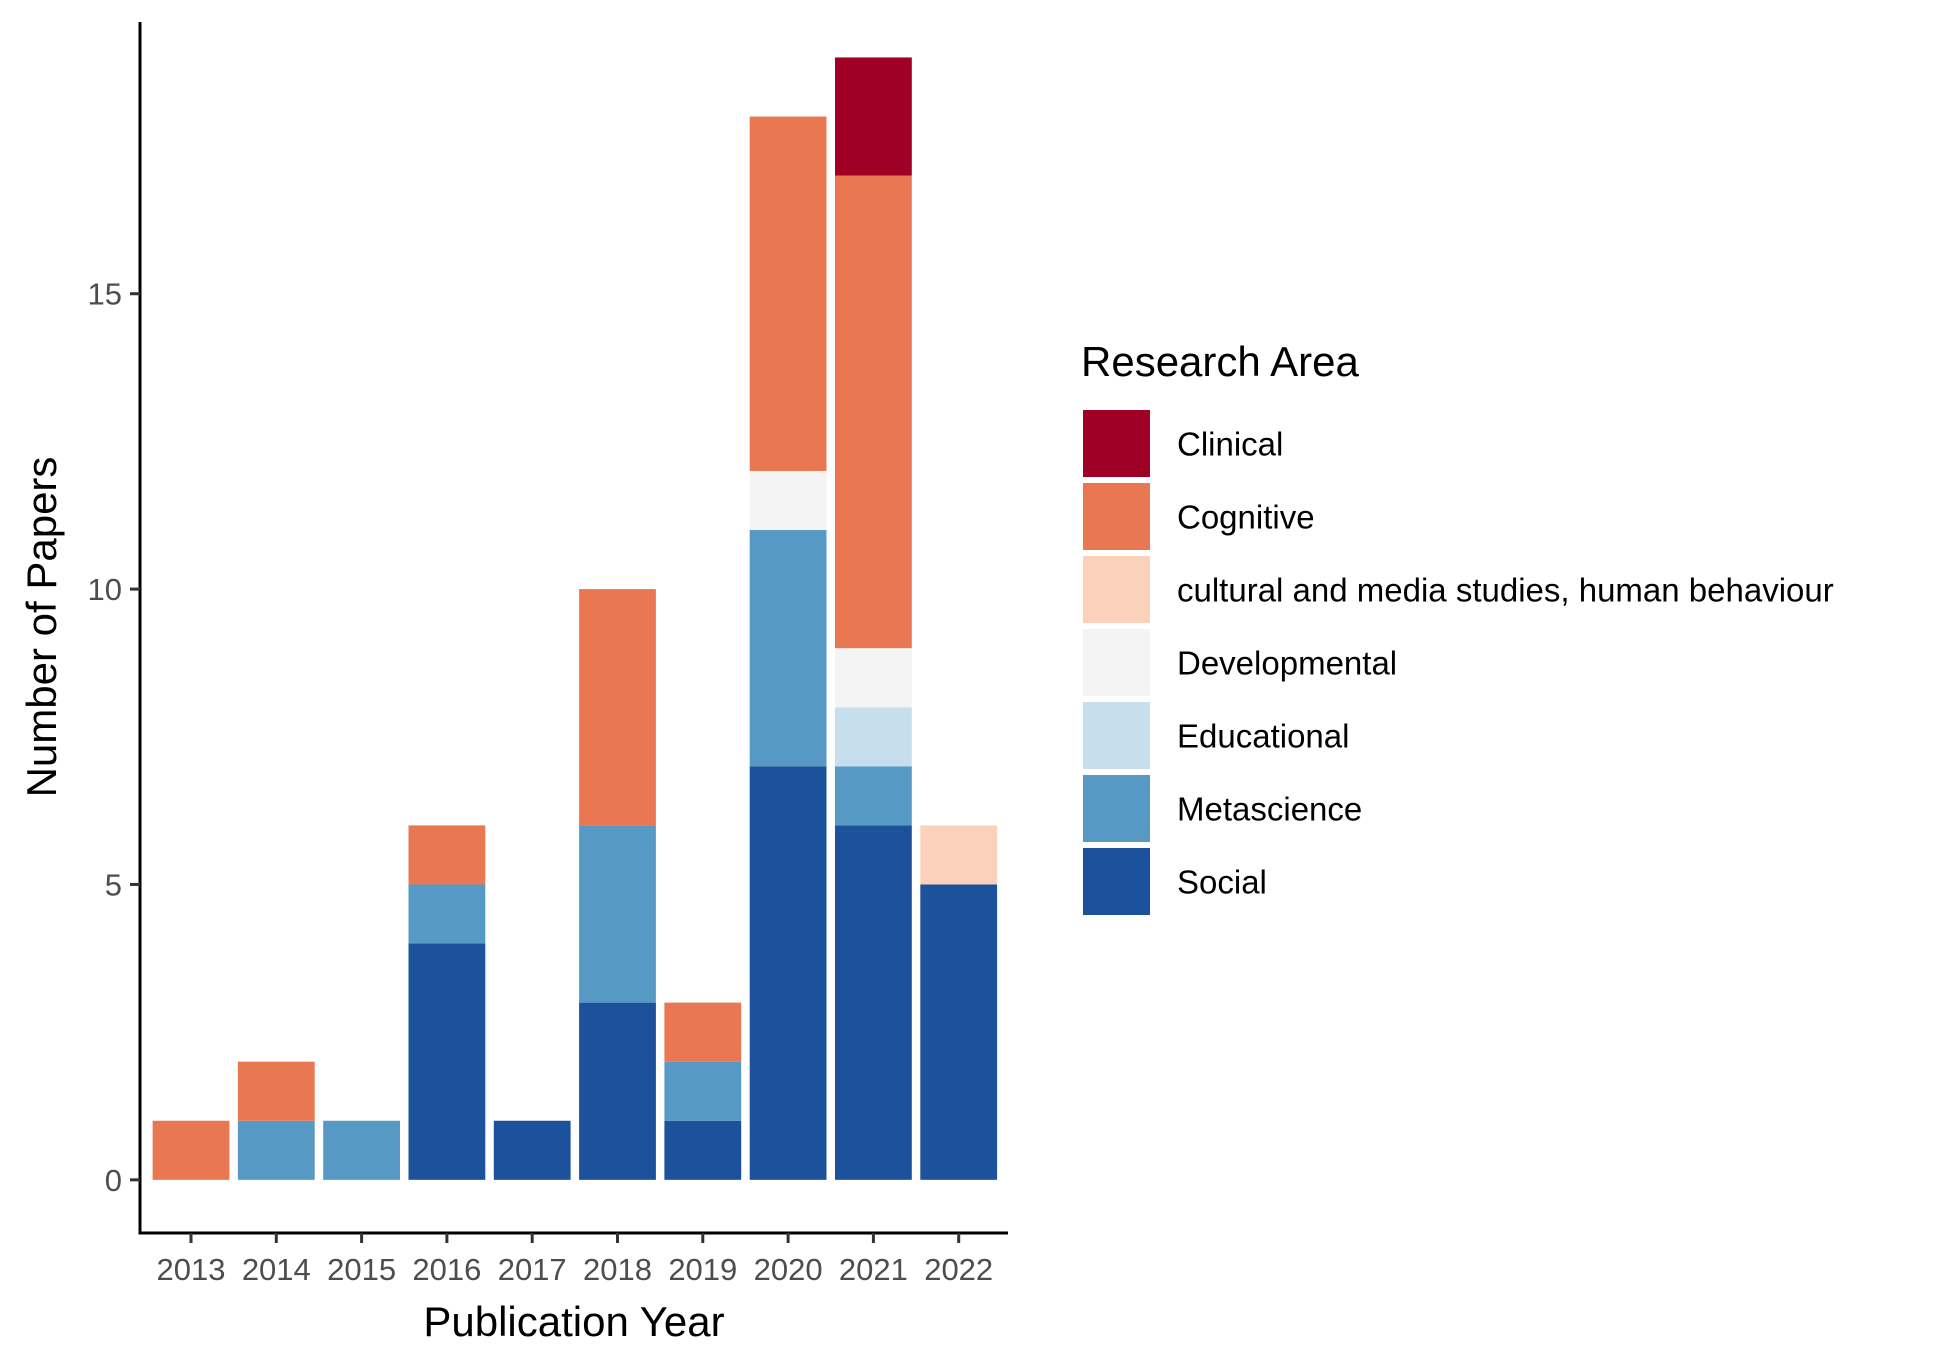 The height and width of the screenshot is (1350, 1950). I want to click on legend-title: Research Area, so click(1220, 361).